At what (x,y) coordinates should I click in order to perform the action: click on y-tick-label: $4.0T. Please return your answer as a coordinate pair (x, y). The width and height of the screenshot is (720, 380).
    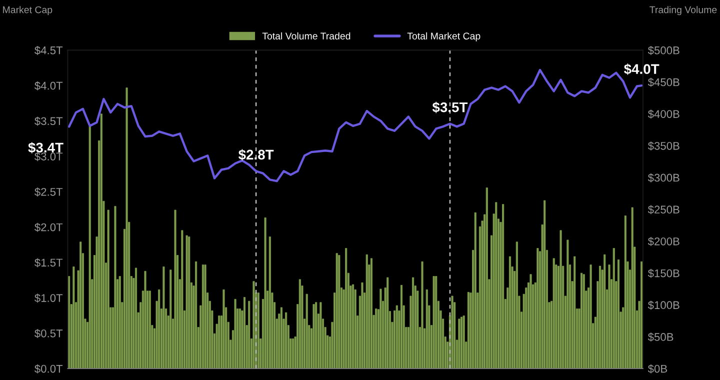
    Looking at the image, I should click on (48, 85).